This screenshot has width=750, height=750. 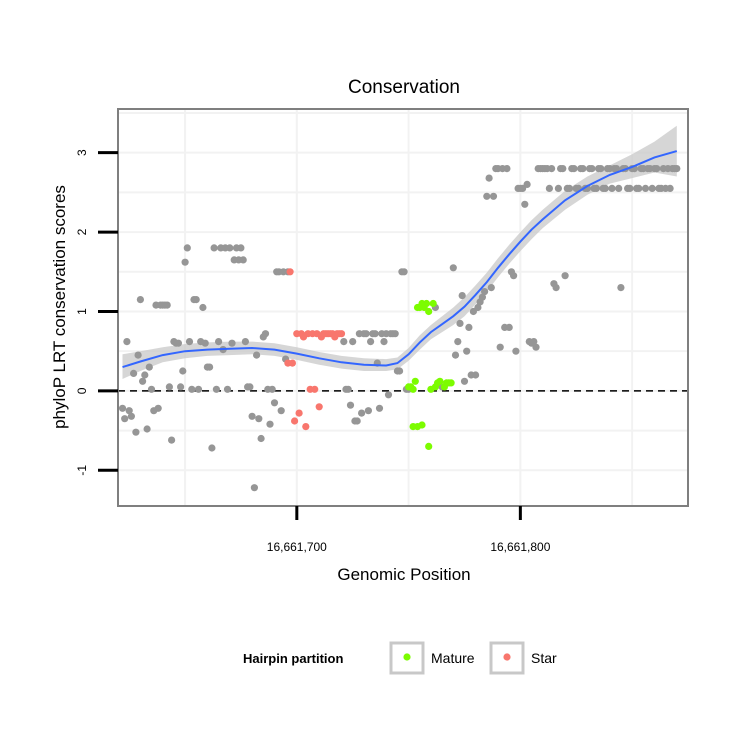 What do you see at coordinates (404, 87) in the screenshot?
I see `chart-title: Conservation` at bounding box center [404, 87].